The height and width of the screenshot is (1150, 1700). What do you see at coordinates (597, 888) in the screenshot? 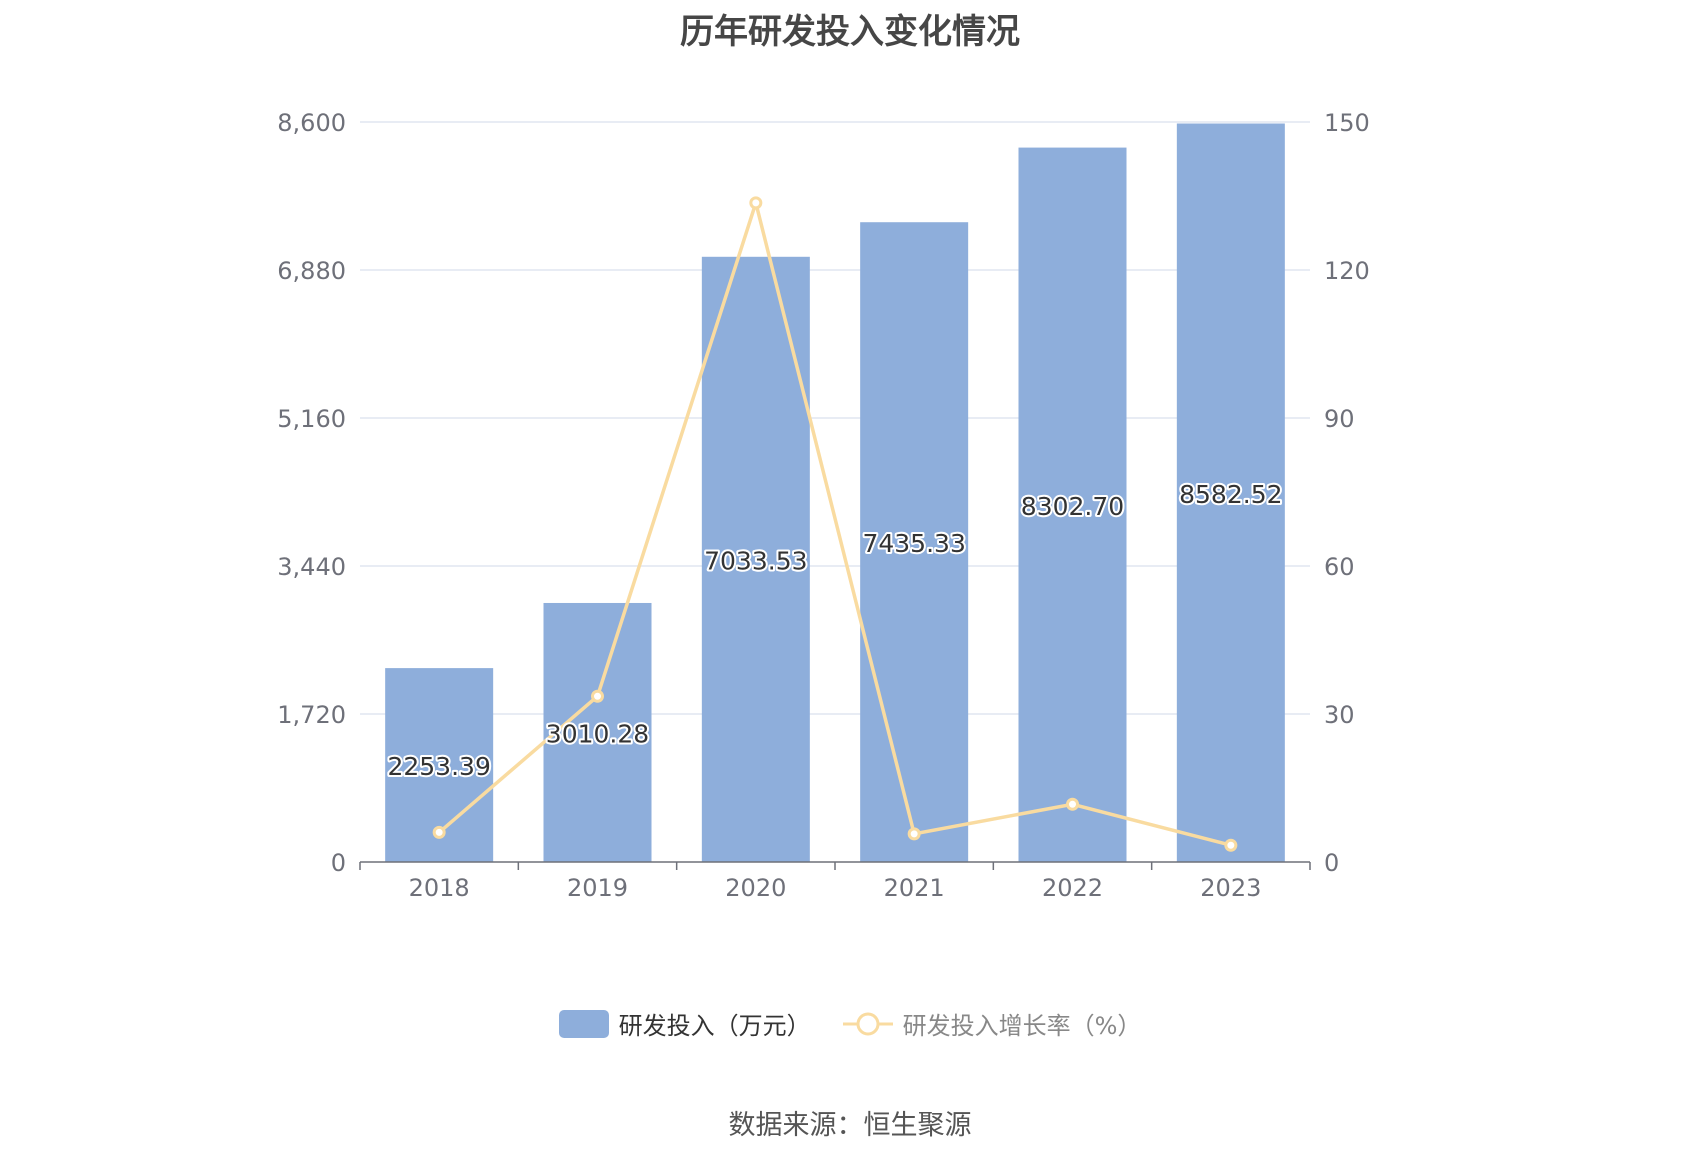
I see `x-tick-label: 2019` at bounding box center [597, 888].